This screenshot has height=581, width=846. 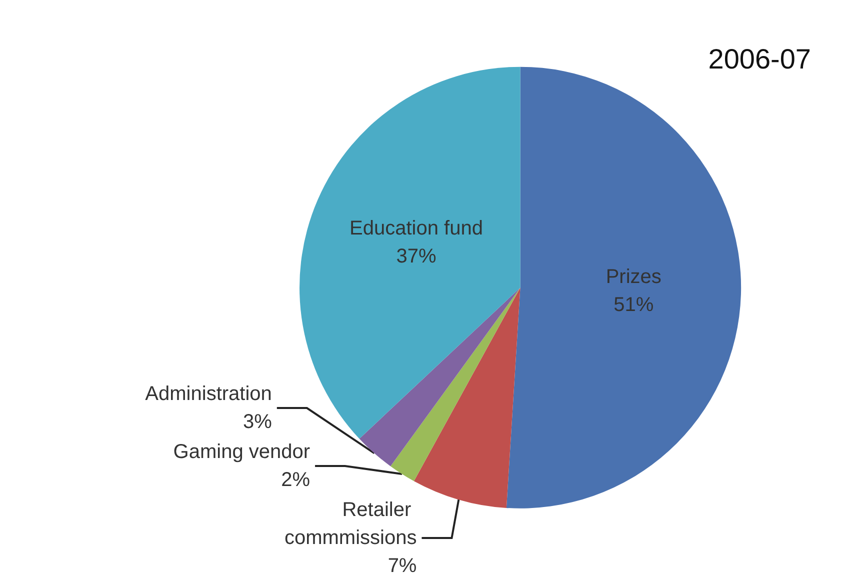 What do you see at coordinates (208, 394) in the screenshot?
I see `slice-label: Administration` at bounding box center [208, 394].